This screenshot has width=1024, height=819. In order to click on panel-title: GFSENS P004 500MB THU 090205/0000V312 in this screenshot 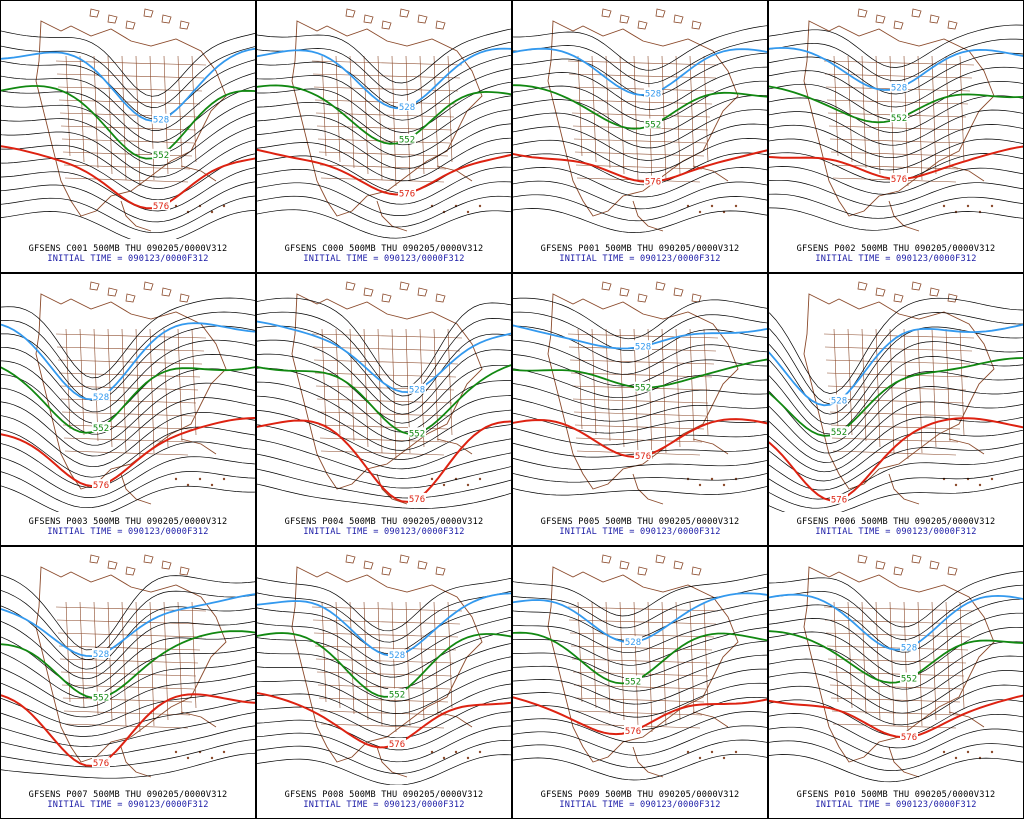, I will do `click(384, 522)`.